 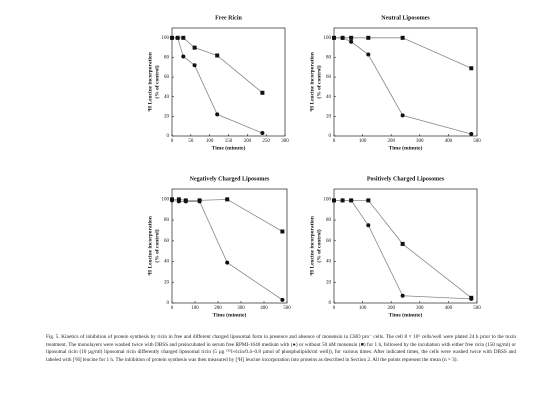 I want to click on x-tick-label: 250, so click(x=266, y=141).